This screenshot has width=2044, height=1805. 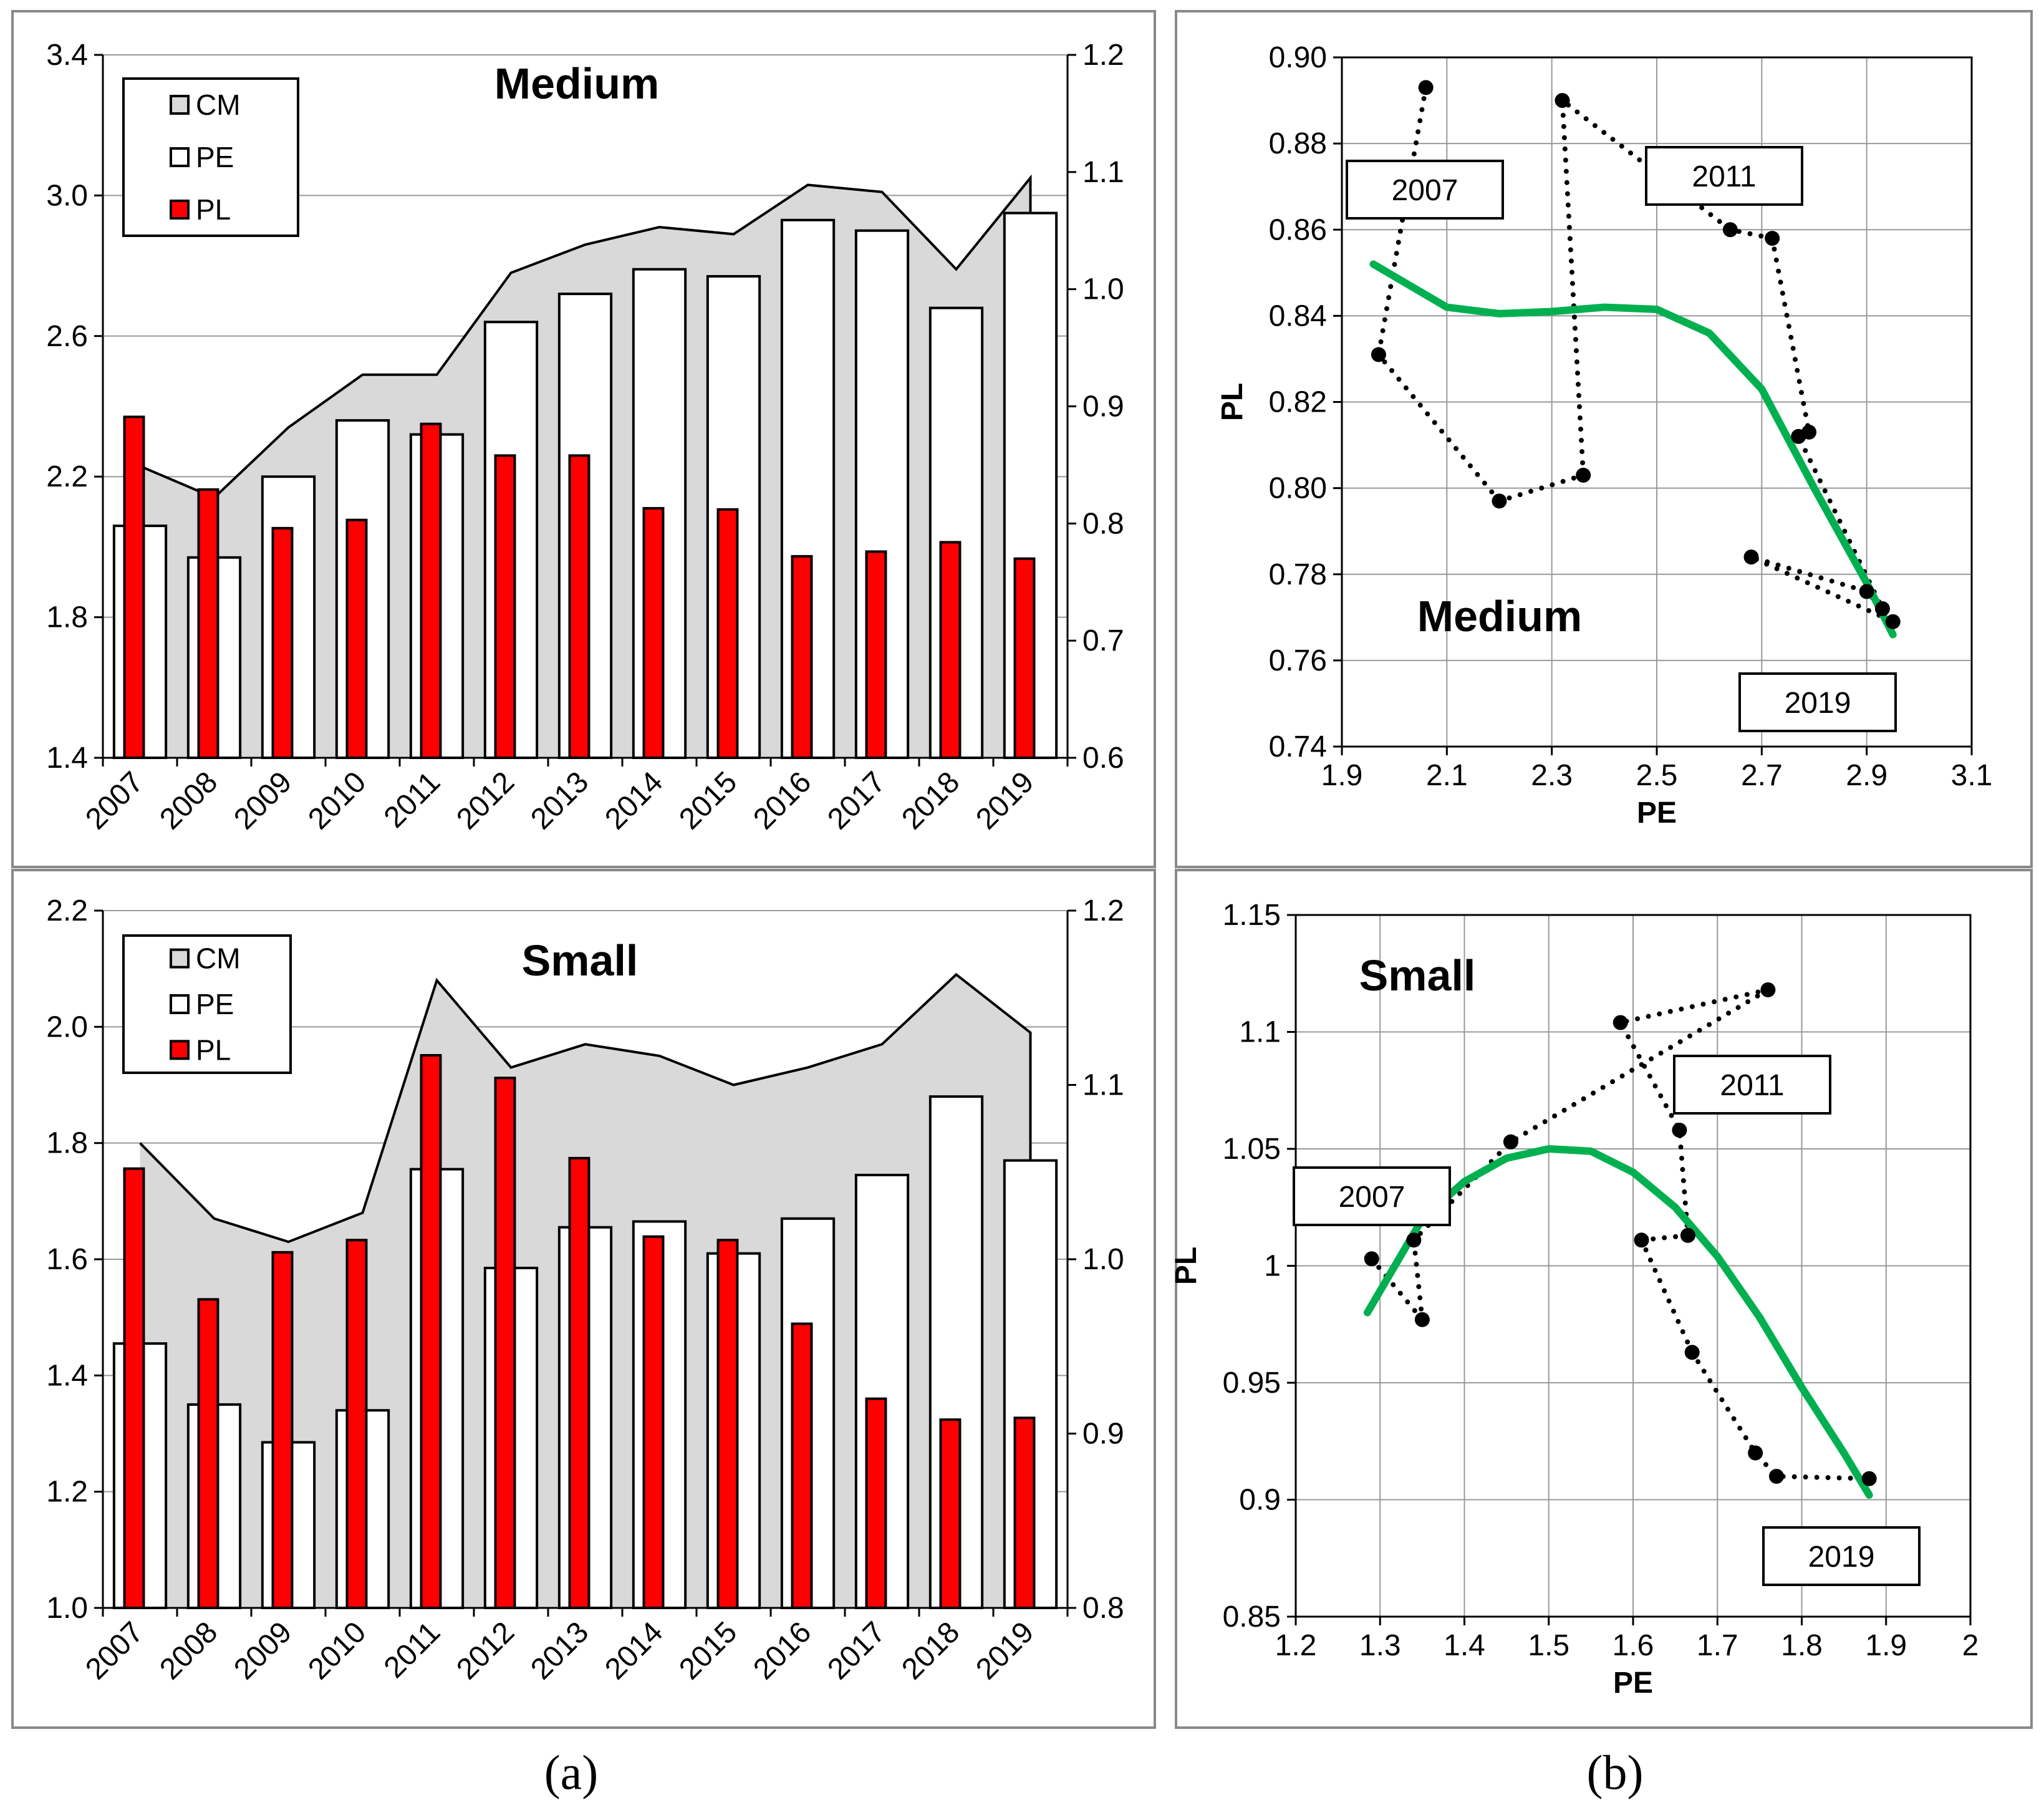 What do you see at coordinates (1380, 1645) in the screenshot?
I see `x-tick-label: 1.3` at bounding box center [1380, 1645].